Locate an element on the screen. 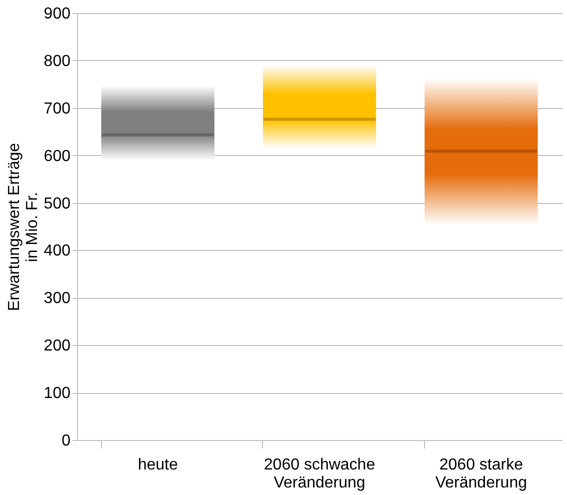 This screenshot has height=495, width=567. y-tick-label: 0 is located at coordinates (66, 441).